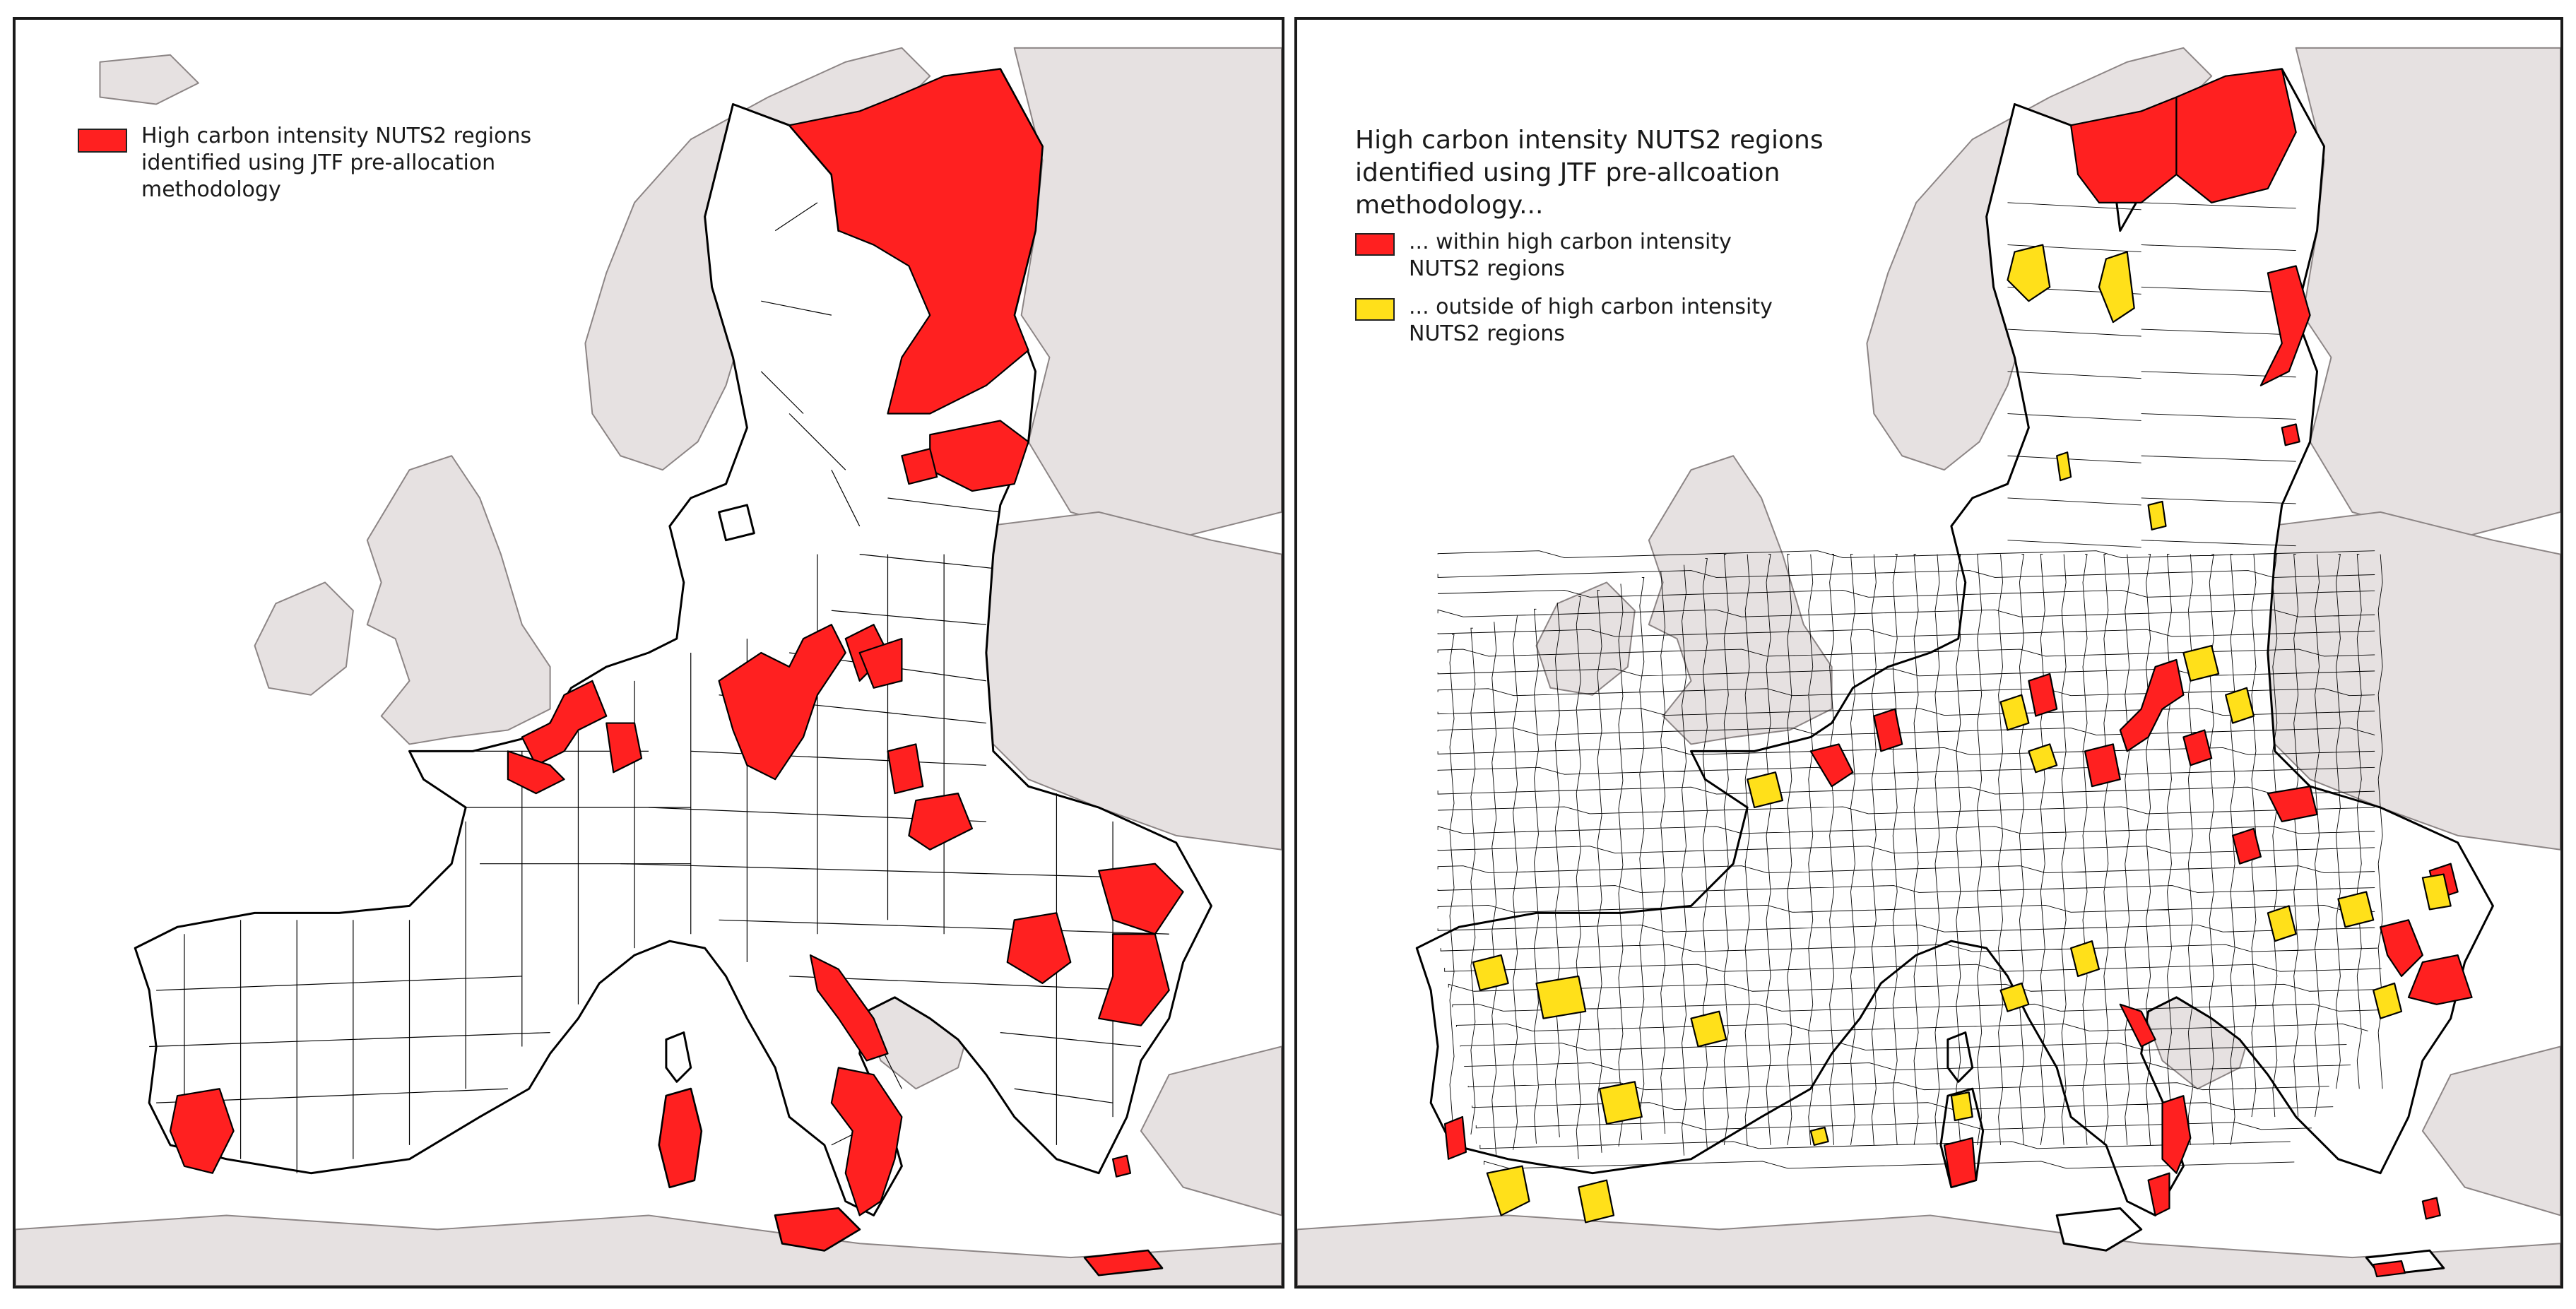  I want to click on region-poland-silesia, so click(2152, 705).